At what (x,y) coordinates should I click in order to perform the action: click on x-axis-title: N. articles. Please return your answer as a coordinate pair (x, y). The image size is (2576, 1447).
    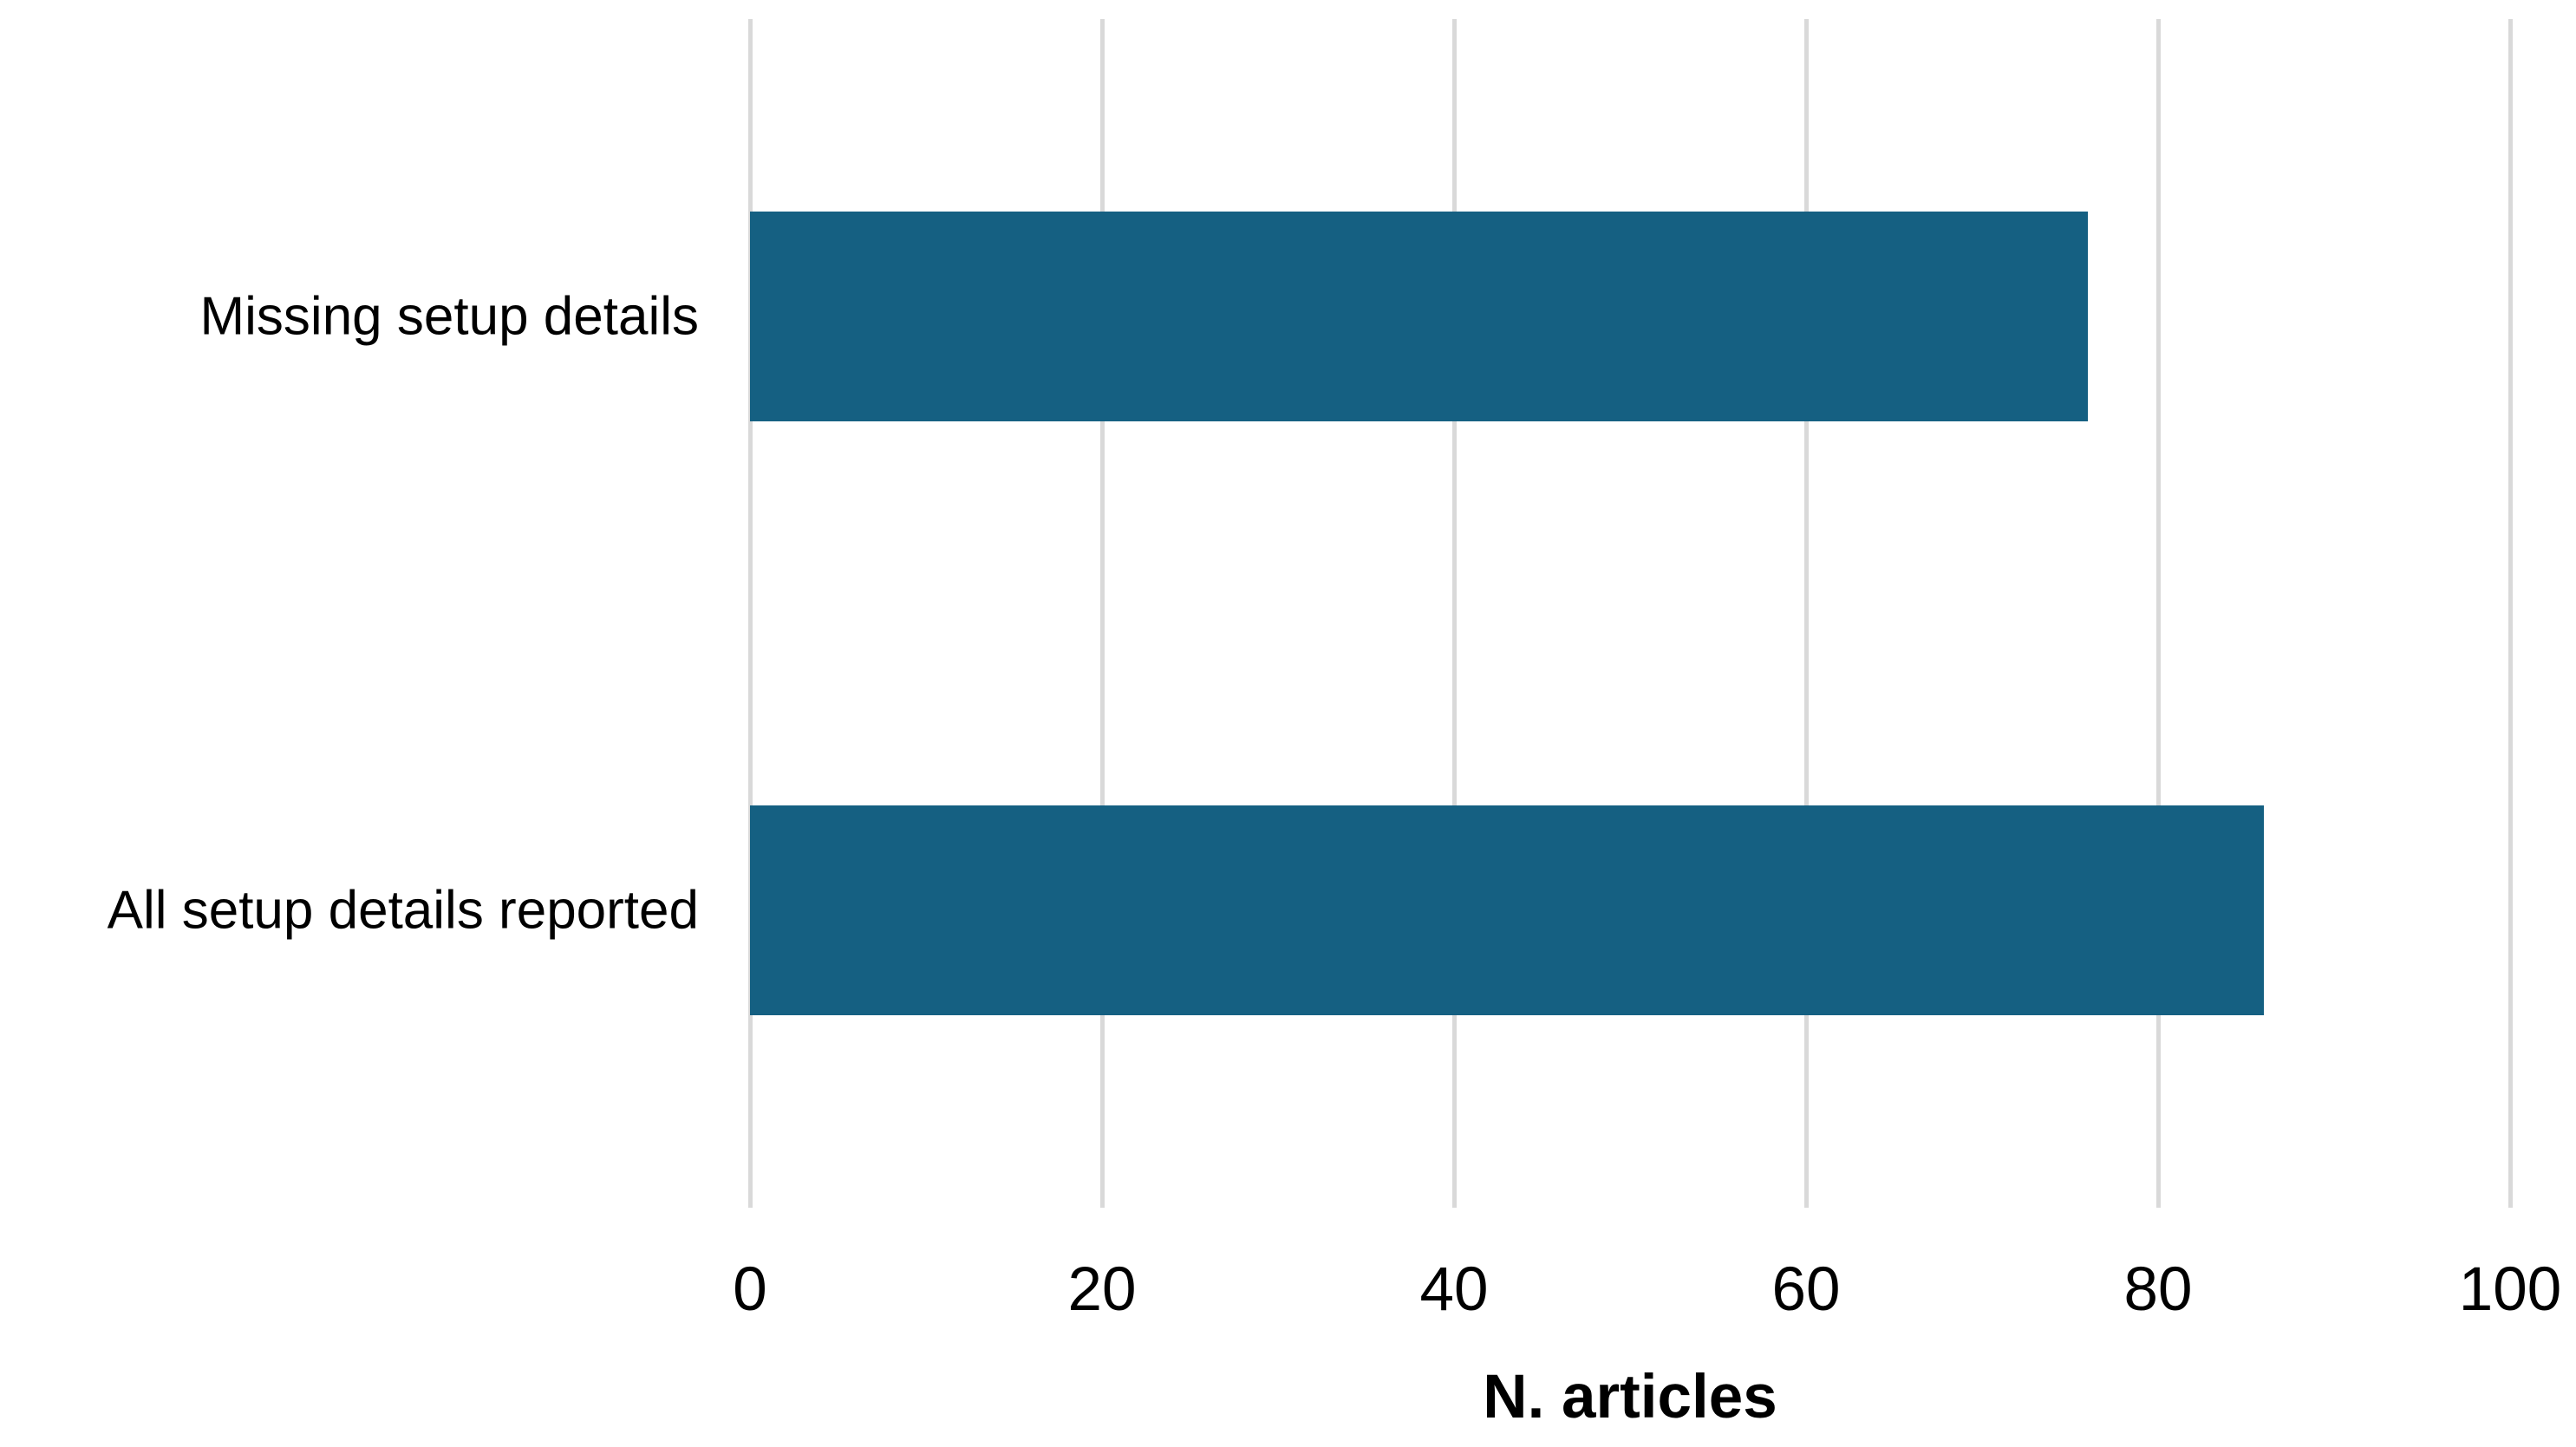
    Looking at the image, I should click on (1630, 1397).